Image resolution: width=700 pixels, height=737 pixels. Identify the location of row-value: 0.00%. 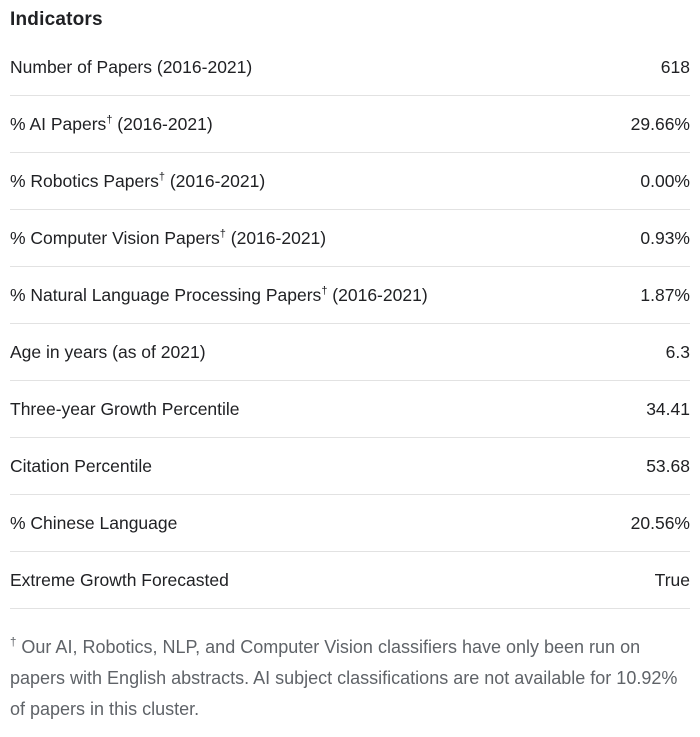
(665, 181).